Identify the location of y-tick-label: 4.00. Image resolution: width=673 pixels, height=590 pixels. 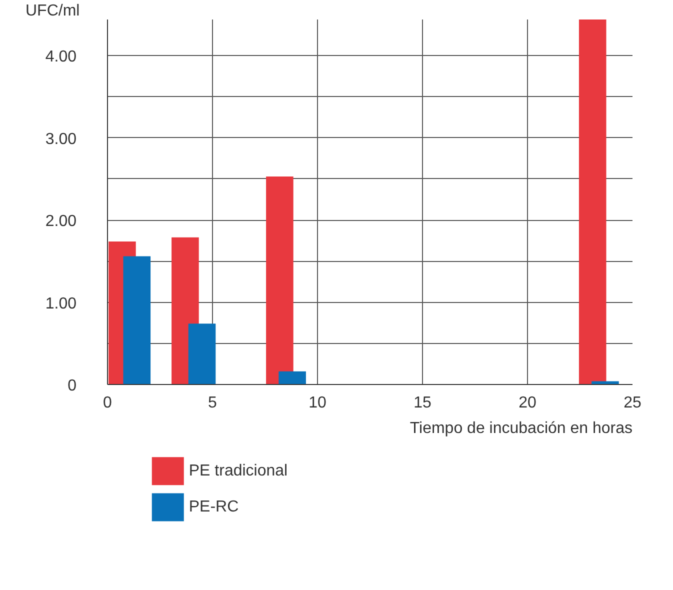
(61, 57).